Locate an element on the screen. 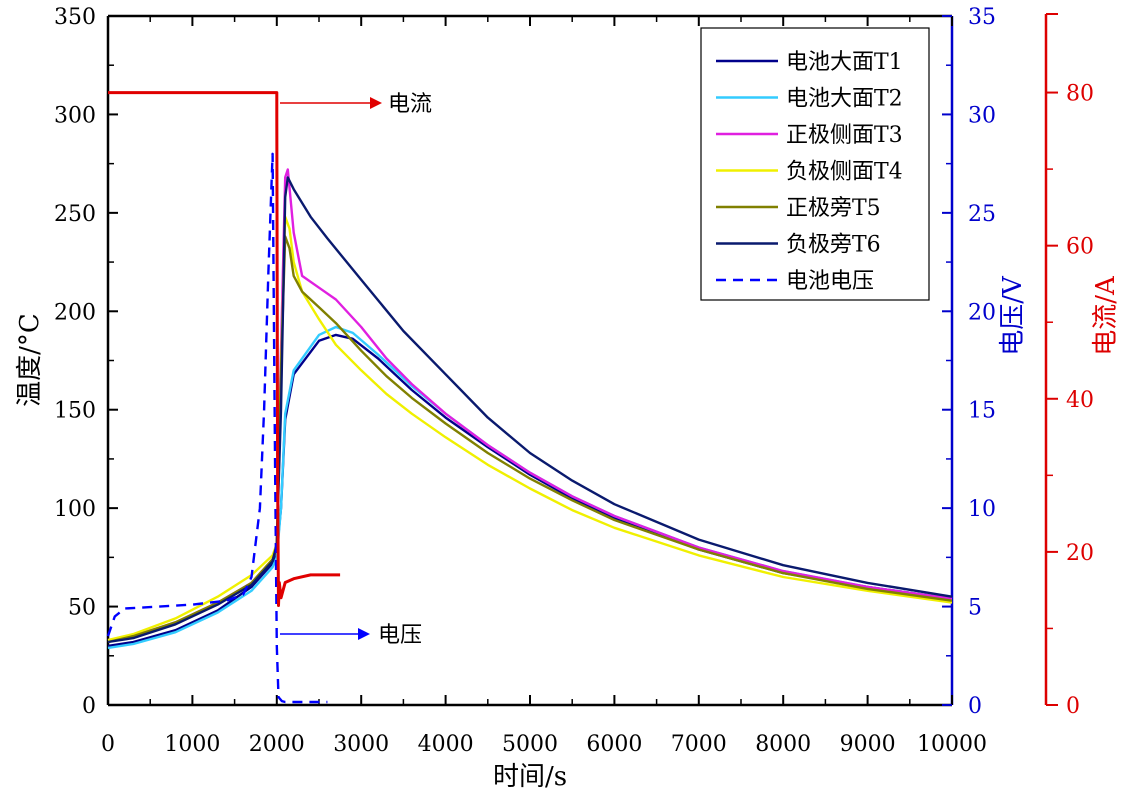 The height and width of the screenshot is (802, 1124). y-right-voltage-axis-title: 电压/V is located at coordinates (1013, 315).